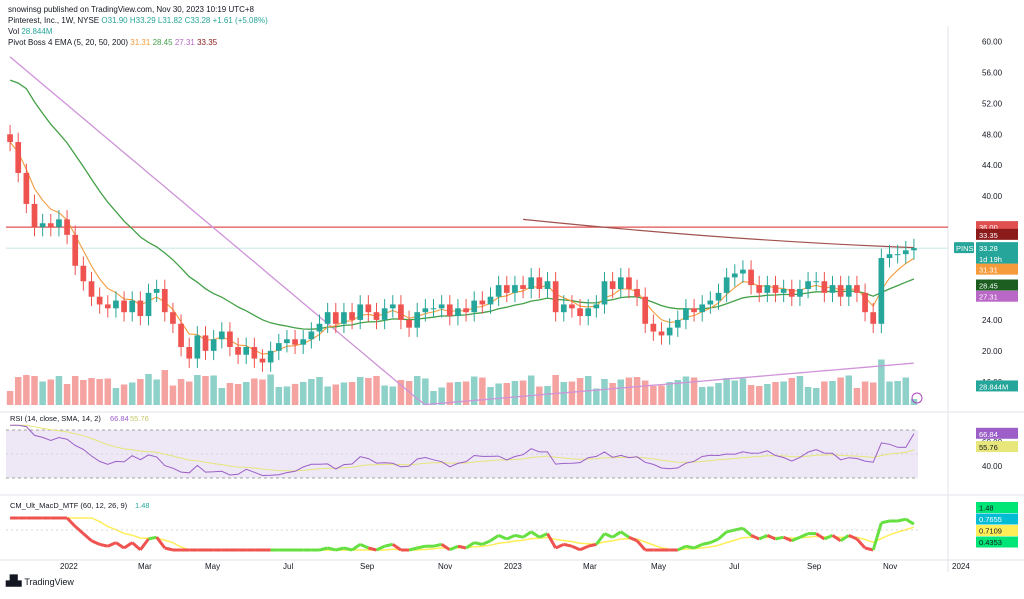  What do you see at coordinates (207, 42) in the screenshot?
I see `ema200-value: 33.35` at bounding box center [207, 42].